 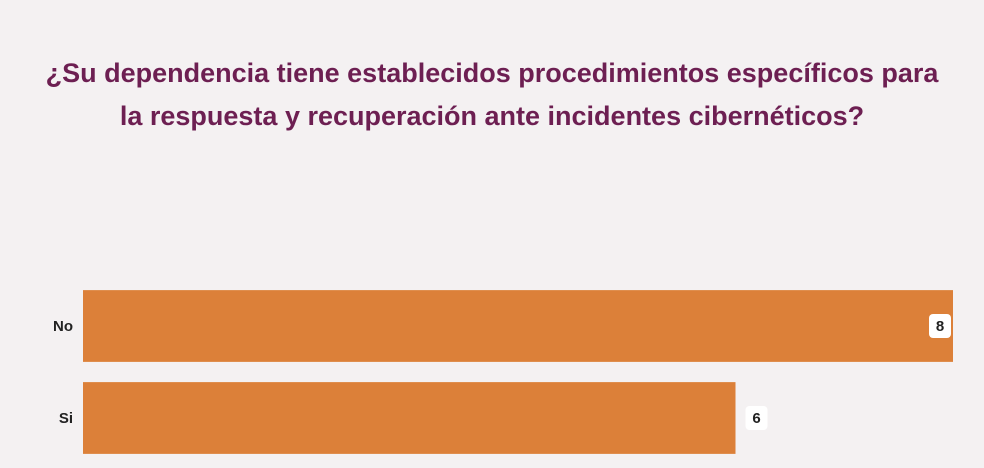 What do you see at coordinates (63, 326) in the screenshot?
I see `y-tick-label: No` at bounding box center [63, 326].